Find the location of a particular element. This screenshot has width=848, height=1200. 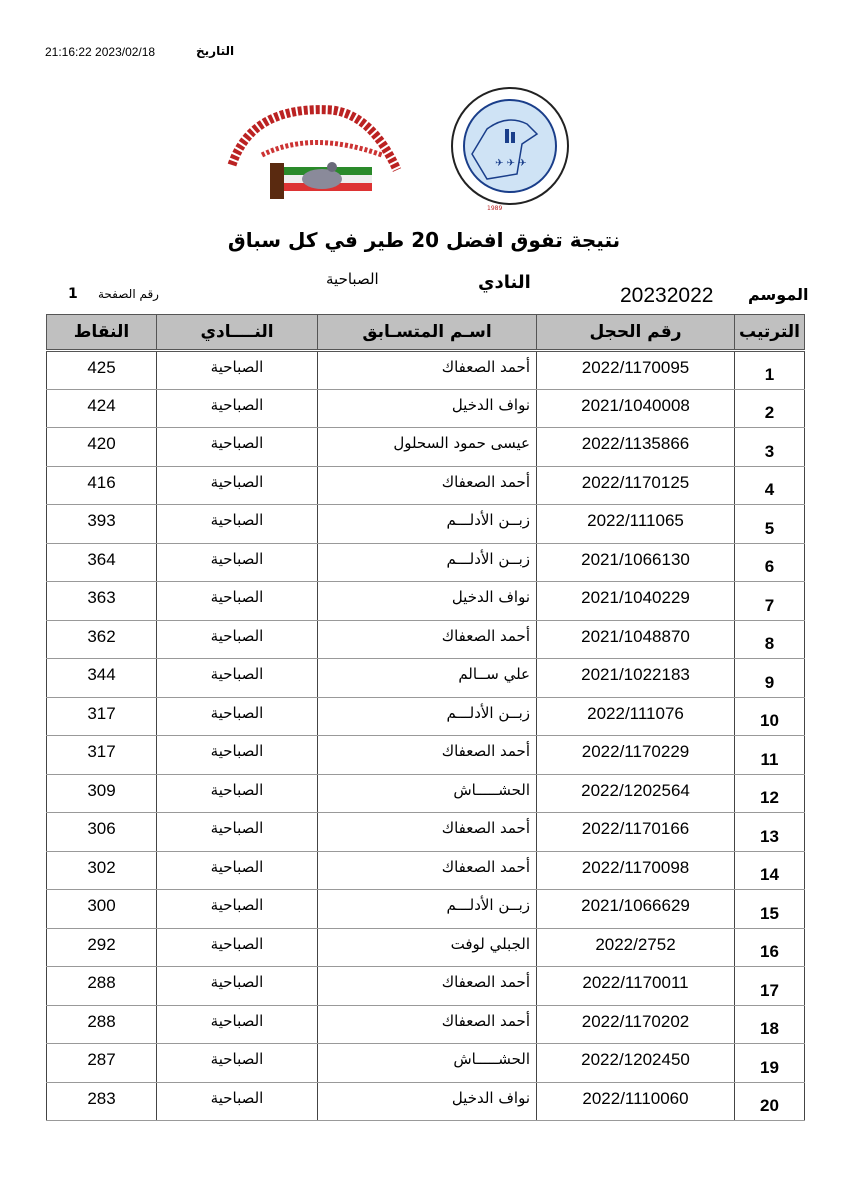

ring-number-cell: 2022/1170125 is located at coordinates (635, 485).